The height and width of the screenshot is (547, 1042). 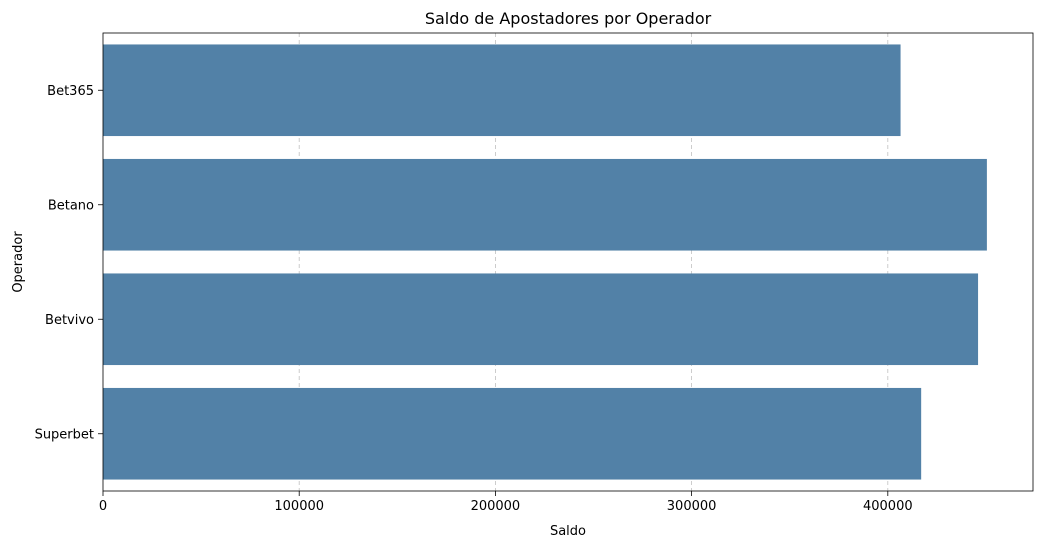 What do you see at coordinates (512, 433) in the screenshot?
I see `bar-superbet` at bounding box center [512, 433].